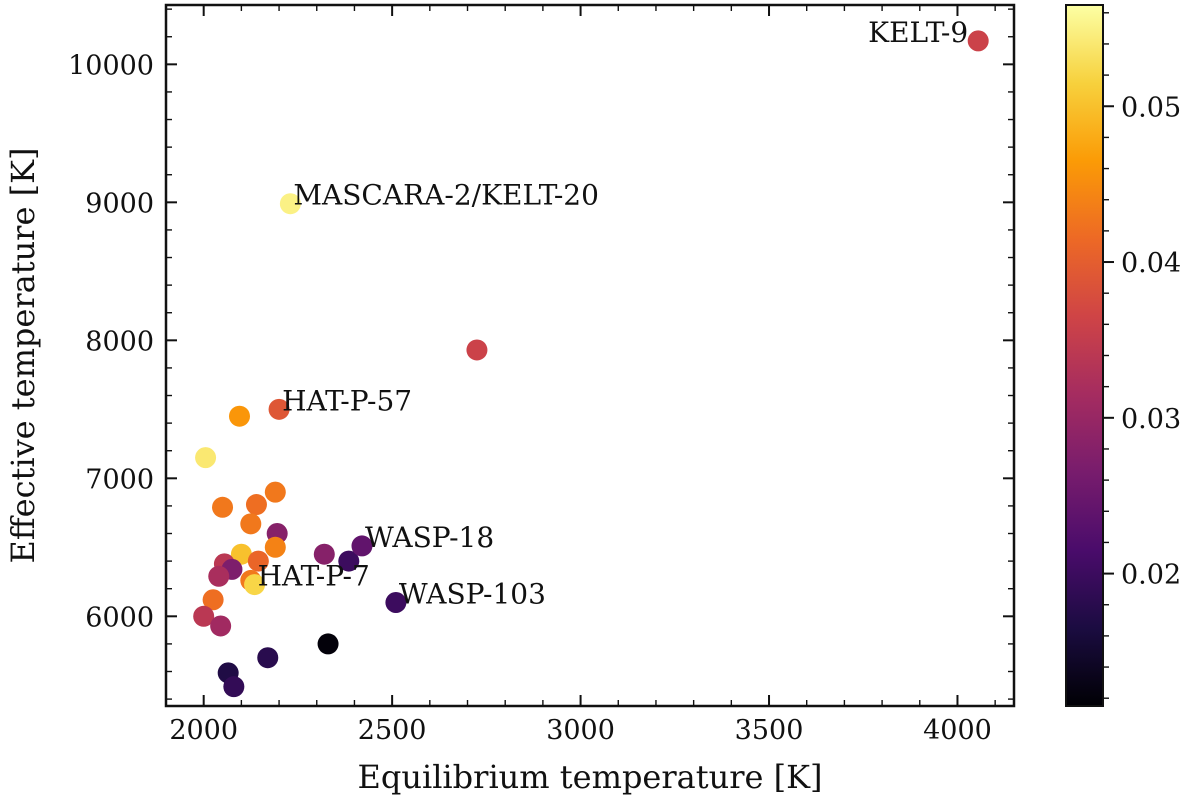 Image resolution: width=1200 pixels, height=806 pixels. Describe the element at coordinates (392, 730) in the screenshot. I see `x-tick-label: 2500` at that location.